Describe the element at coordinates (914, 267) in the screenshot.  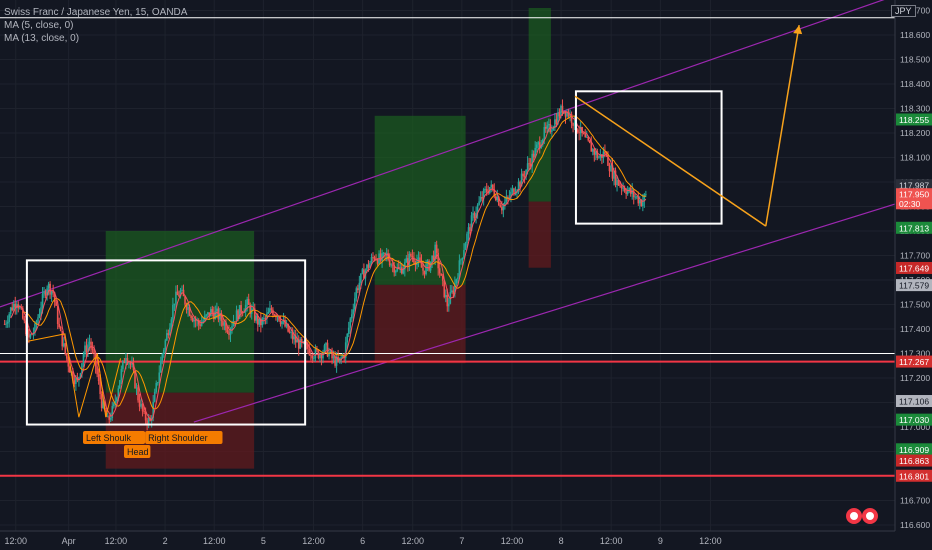
I see `price-marker` at that location.